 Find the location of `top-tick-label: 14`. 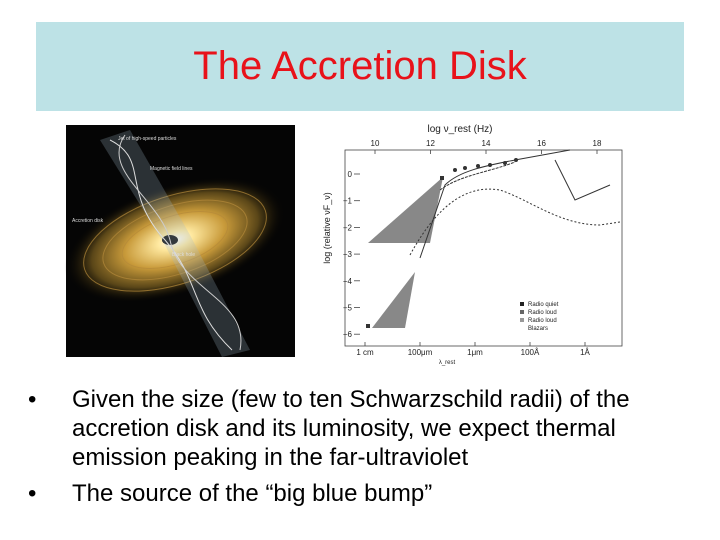

top-tick-label: 14 is located at coordinates (486, 143).